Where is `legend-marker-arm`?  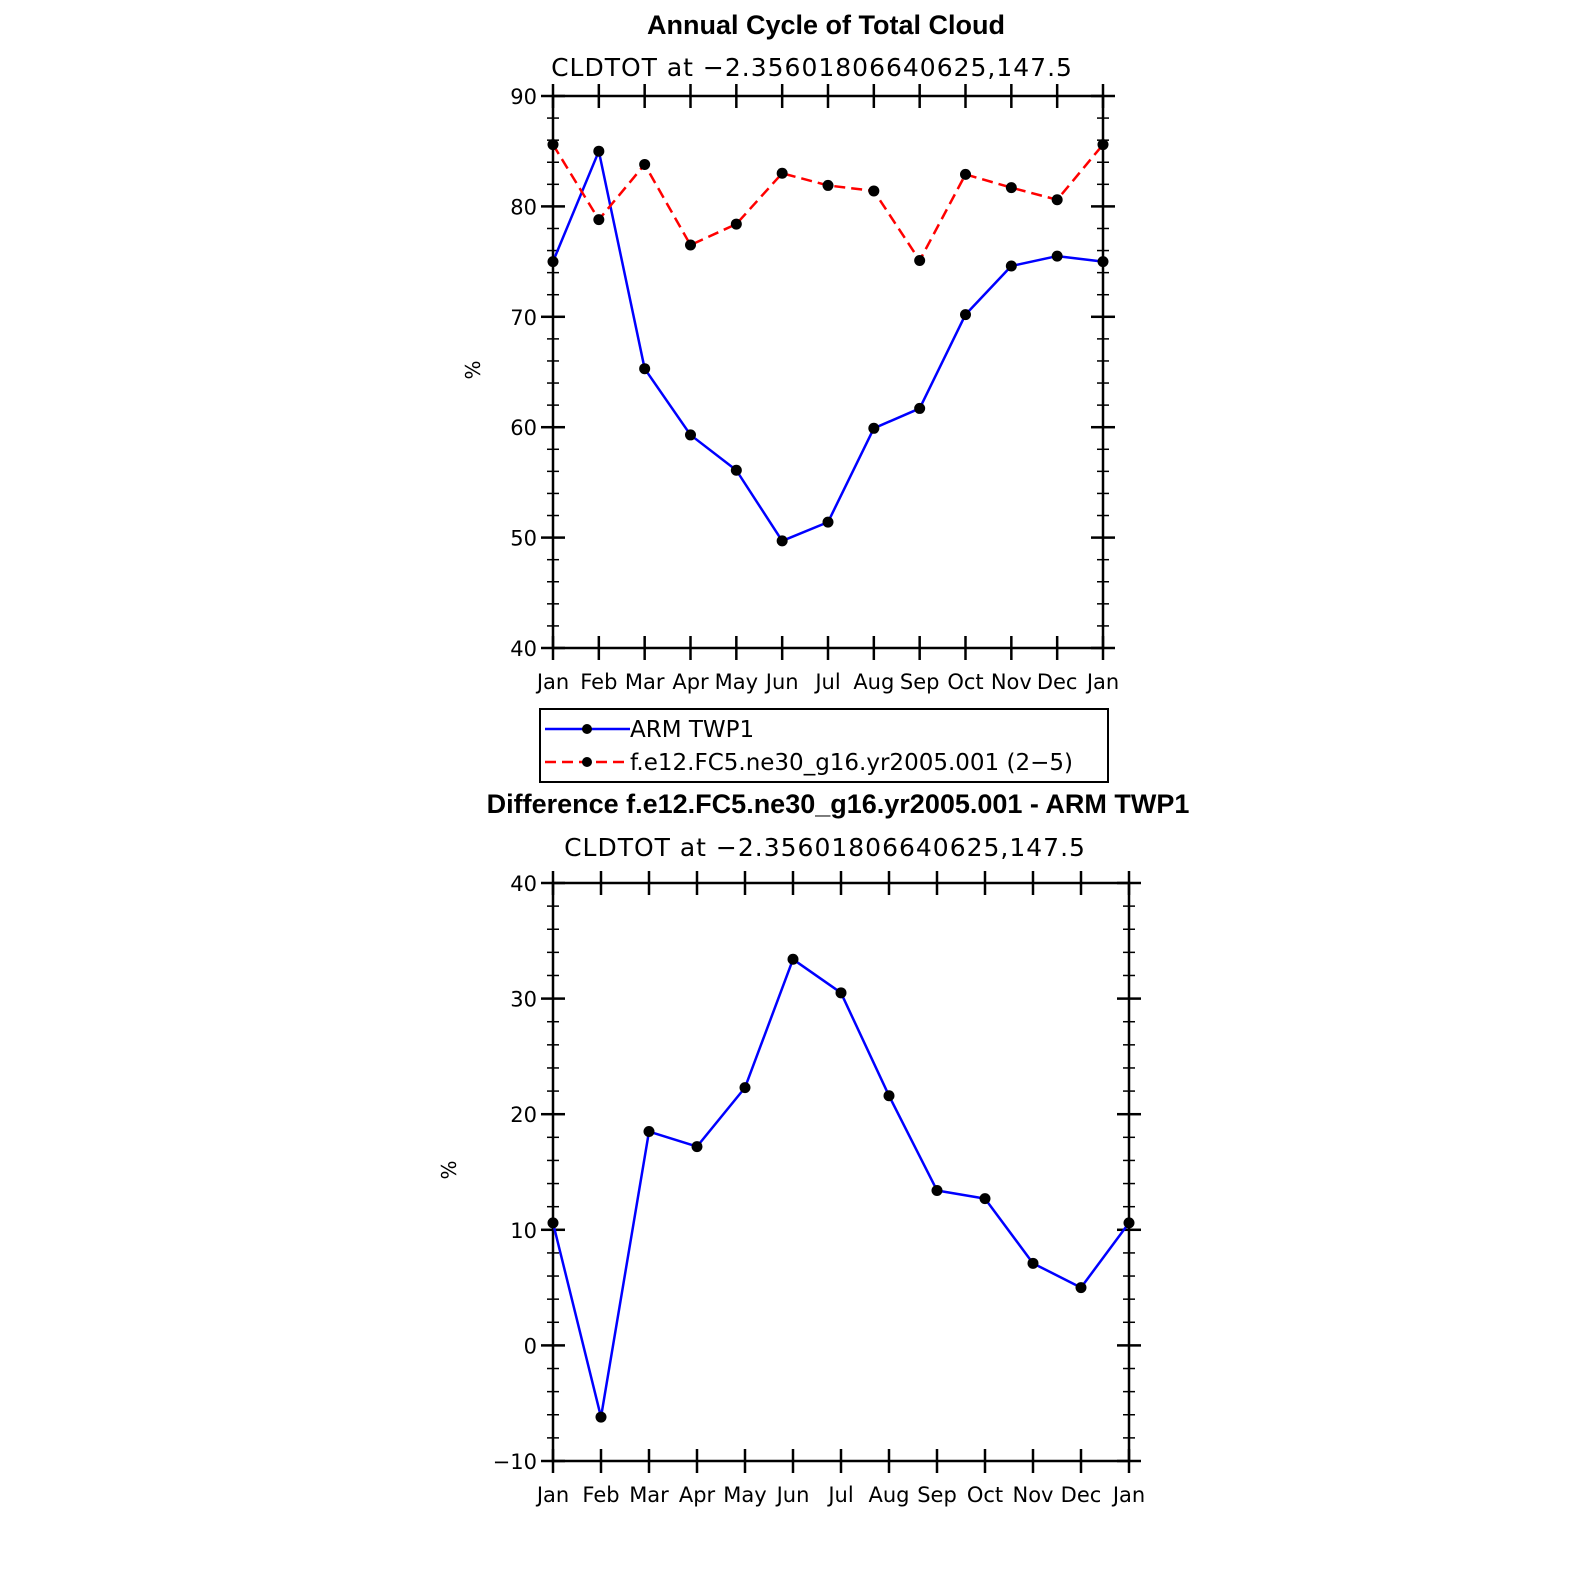
legend-marker-arm is located at coordinates (587, 729).